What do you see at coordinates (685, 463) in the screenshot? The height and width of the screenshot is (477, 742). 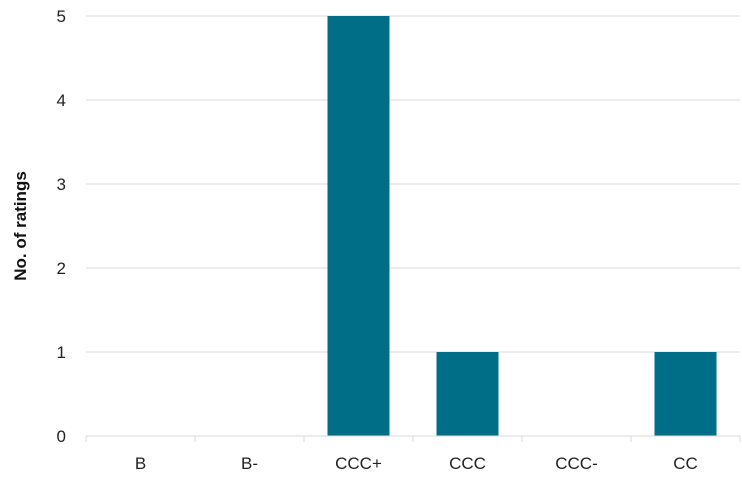 I see `x-tick-label: CC` at bounding box center [685, 463].